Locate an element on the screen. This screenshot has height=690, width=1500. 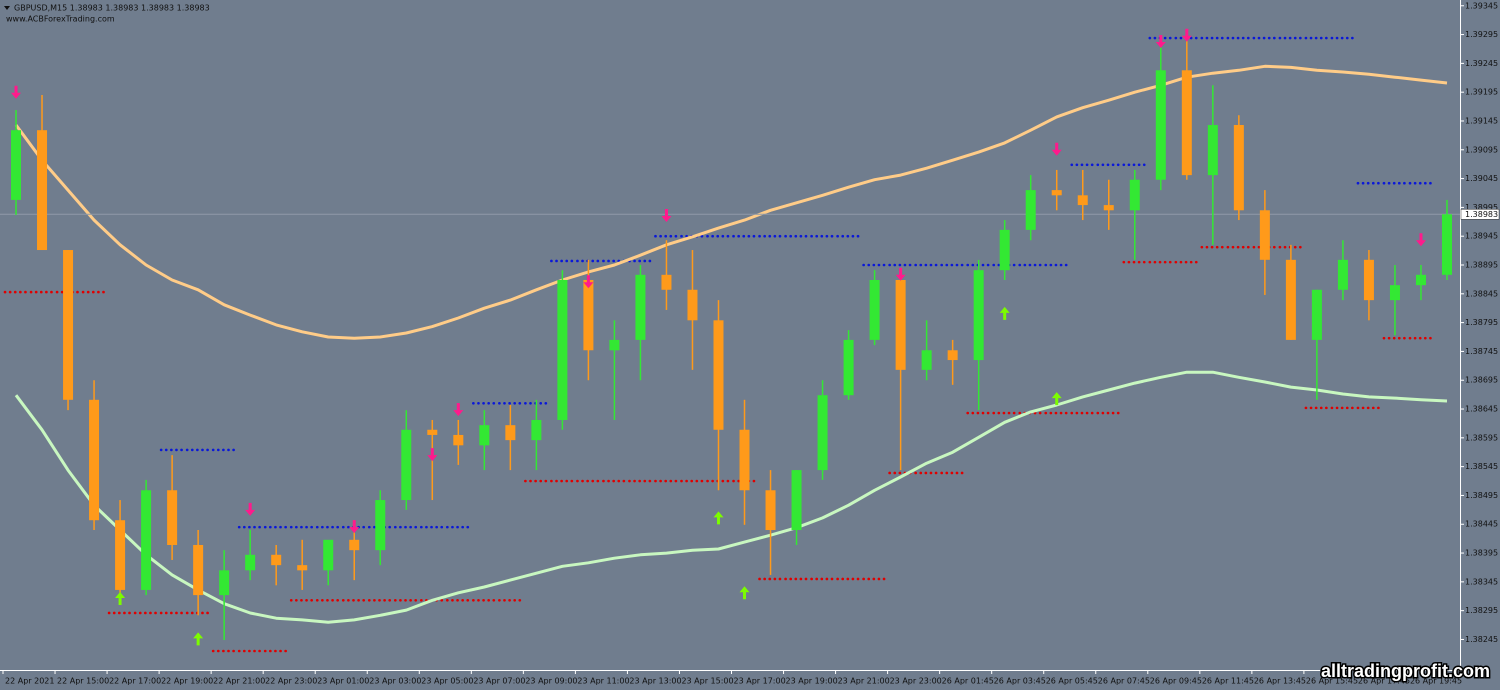
x-tick-label: 26 Apr 15:45 is located at coordinates (1332, 681).